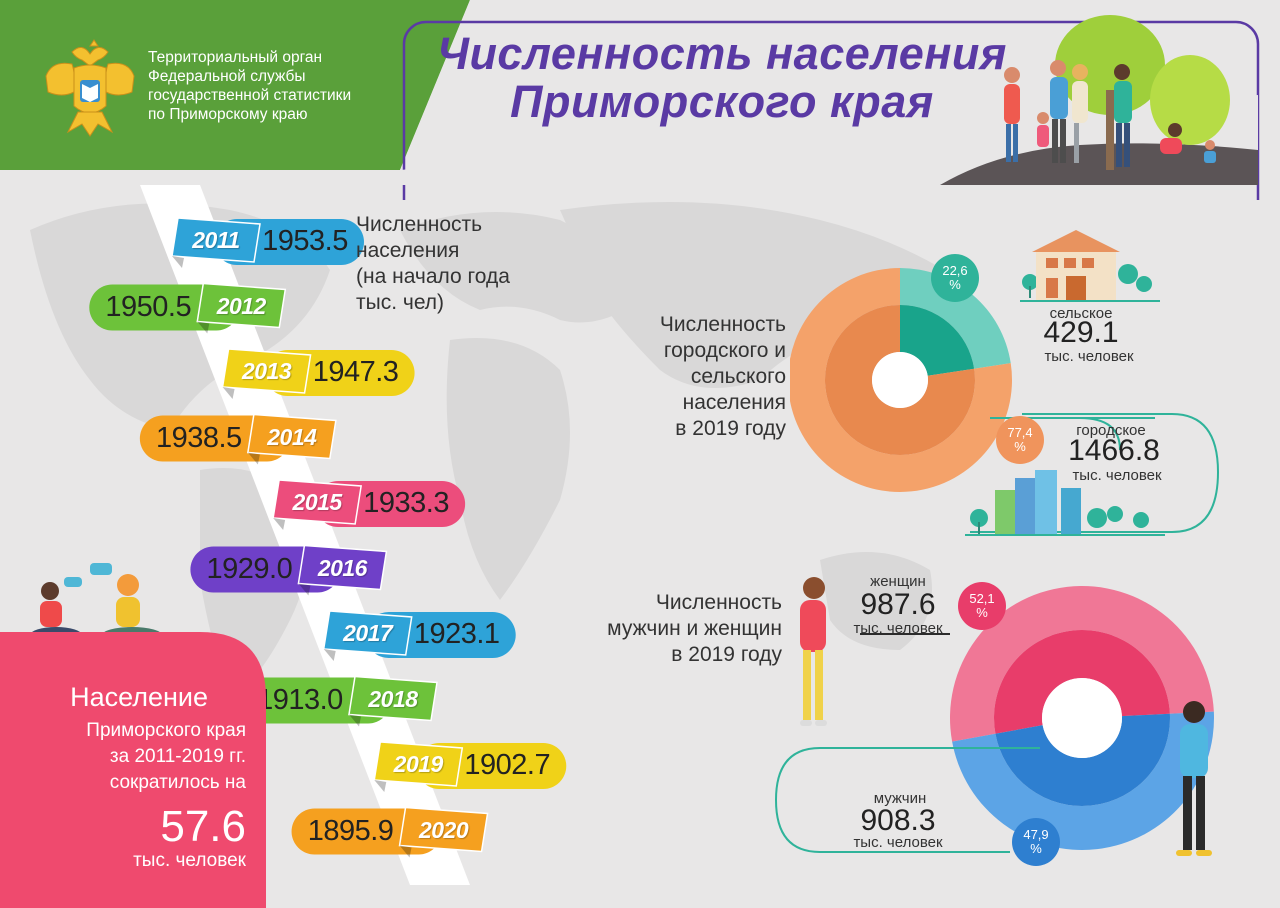 The height and width of the screenshot is (908, 1280). Describe the element at coordinates (101, 569) in the screenshot. I see `speech-bubble-icon` at that location.